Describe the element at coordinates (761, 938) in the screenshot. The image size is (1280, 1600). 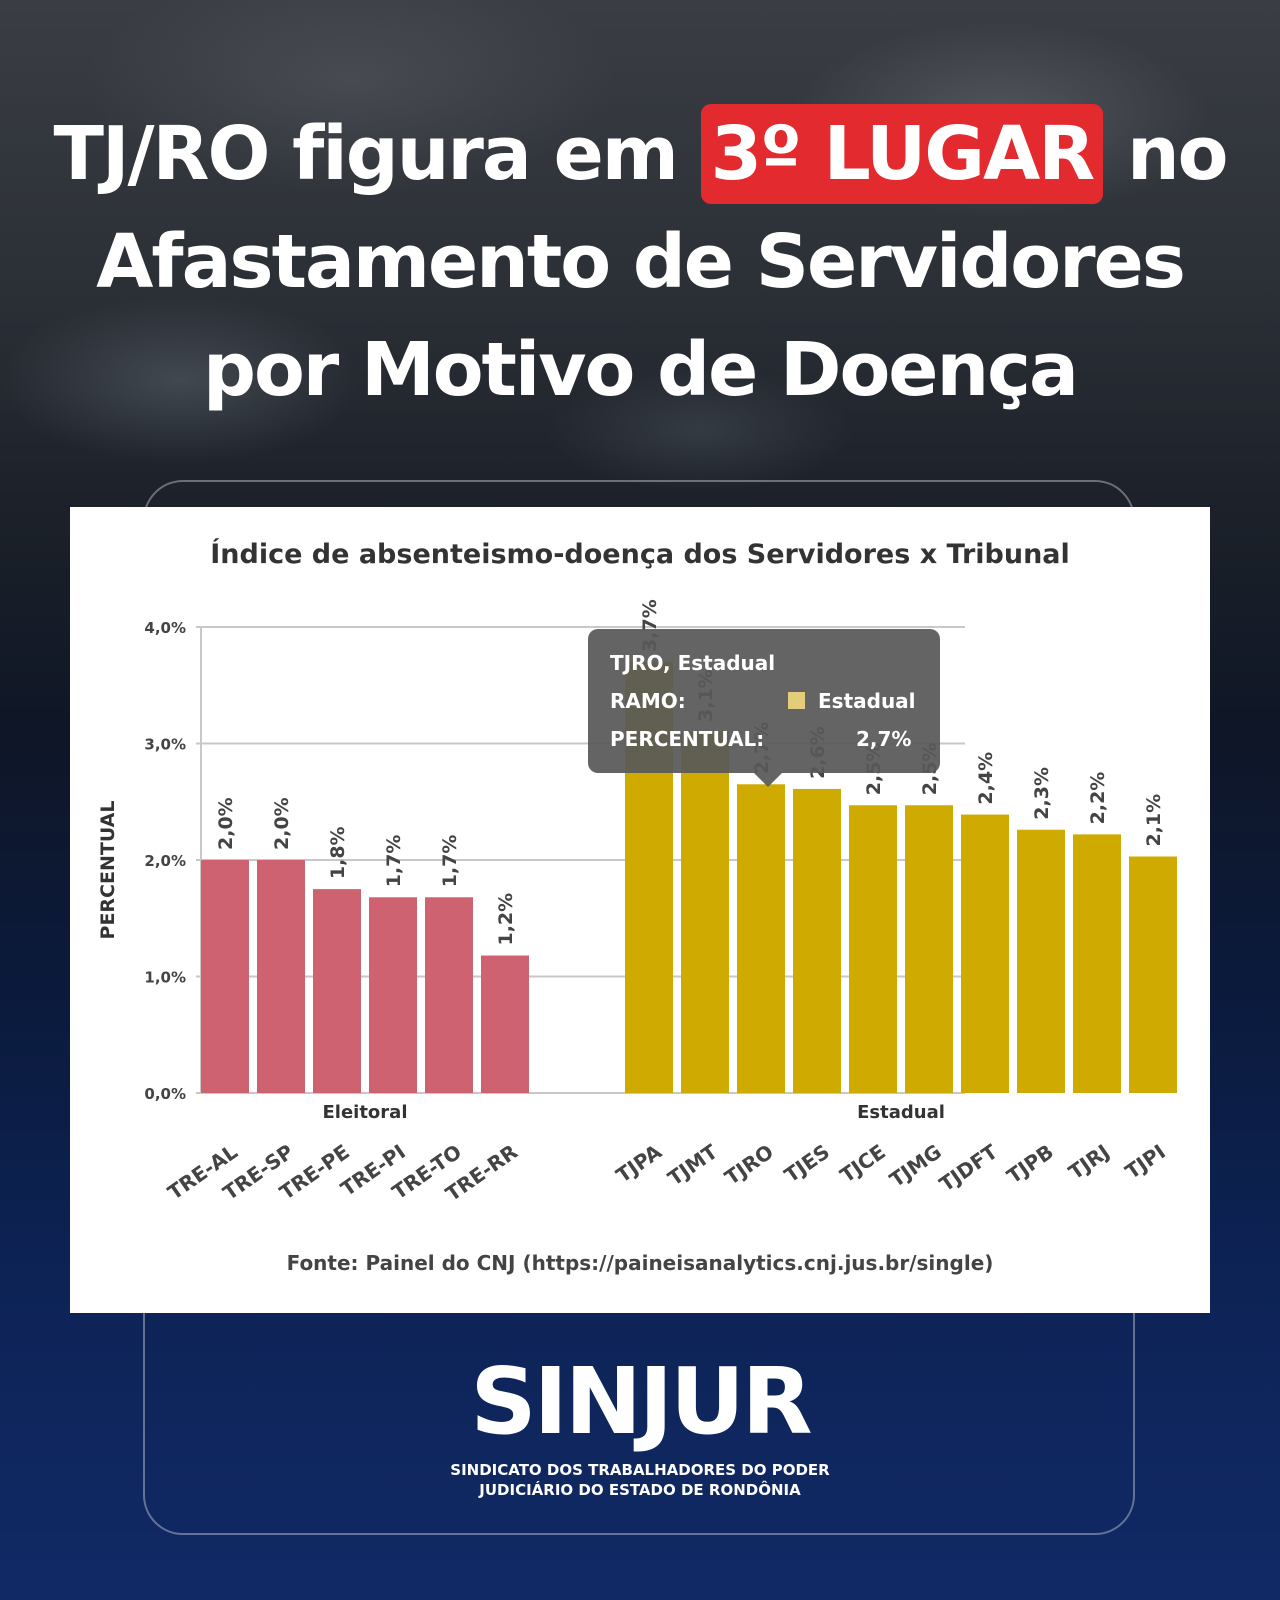
I see `bar-tjro` at that location.